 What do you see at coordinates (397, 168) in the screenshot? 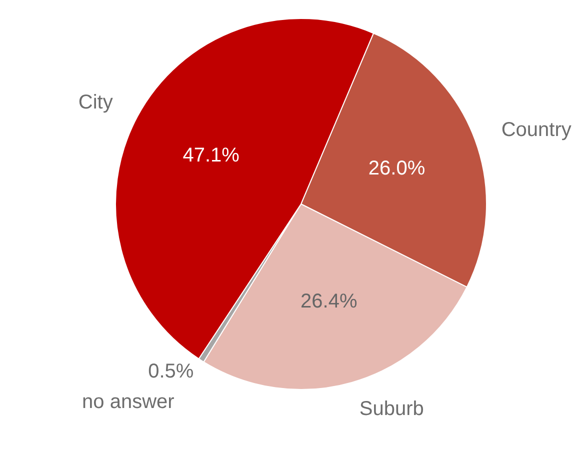
I see `data-label: 26.0%` at bounding box center [397, 168].